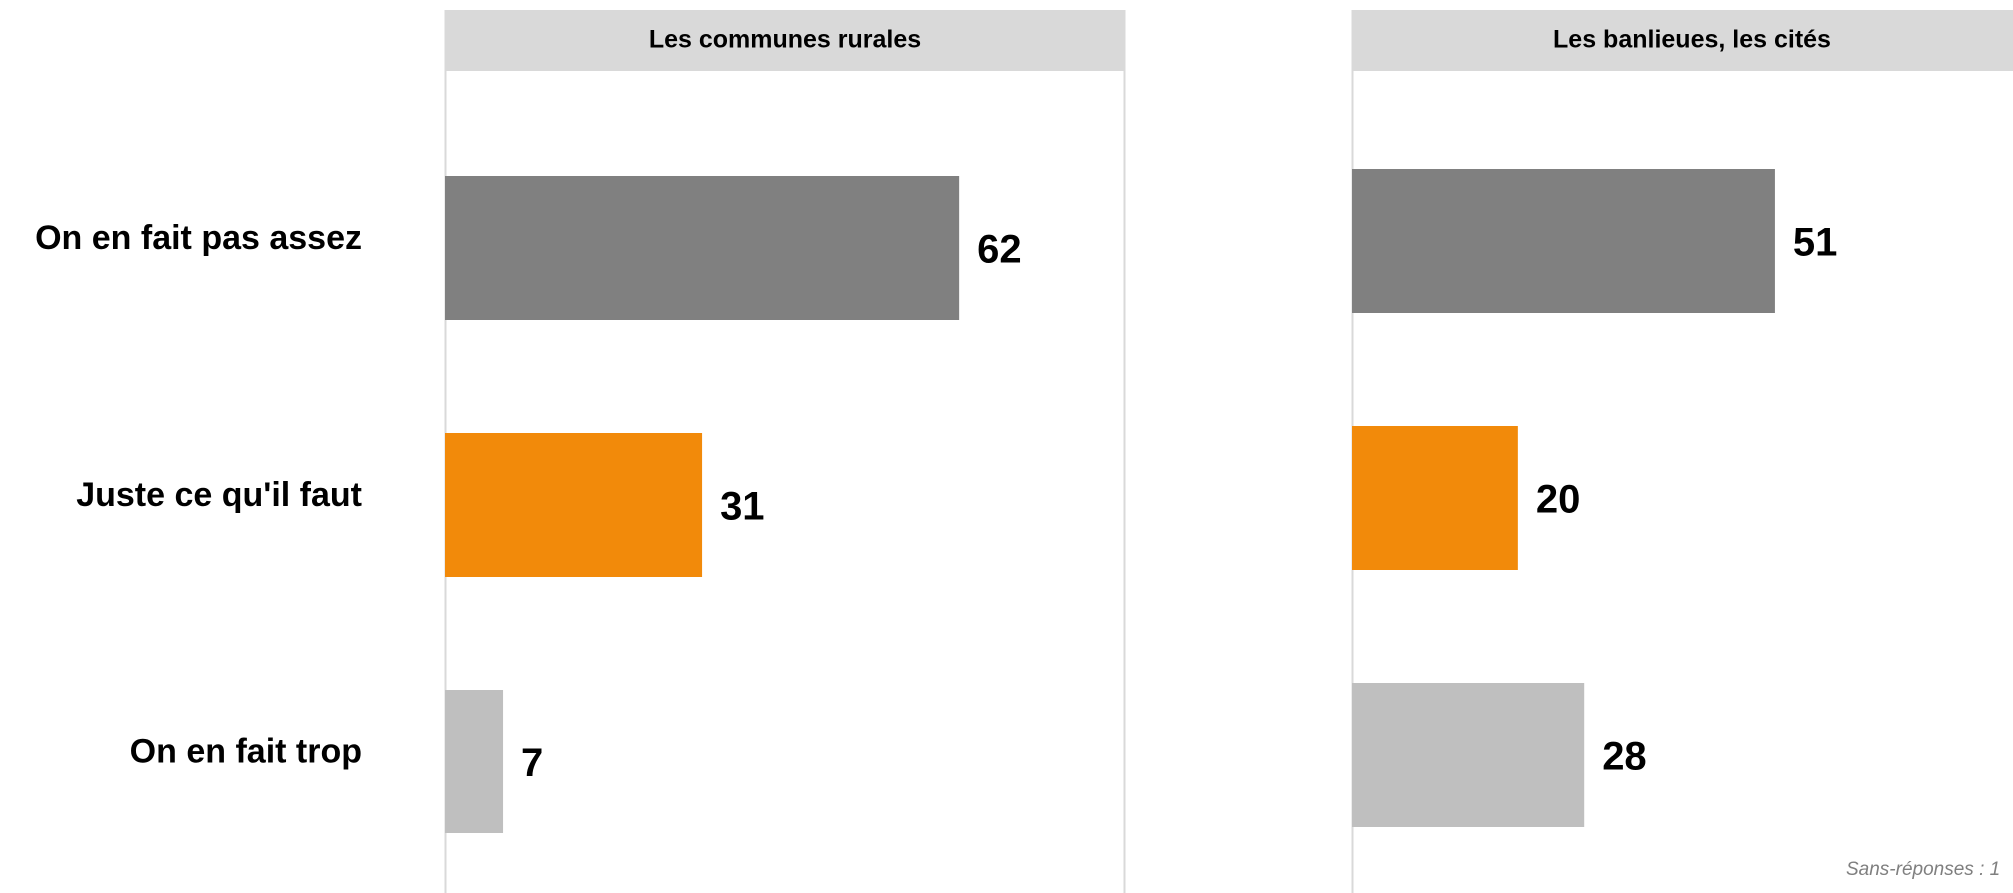 The height and width of the screenshot is (893, 2013). I want to click on panel-title: Les communes rurales, so click(785, 40).